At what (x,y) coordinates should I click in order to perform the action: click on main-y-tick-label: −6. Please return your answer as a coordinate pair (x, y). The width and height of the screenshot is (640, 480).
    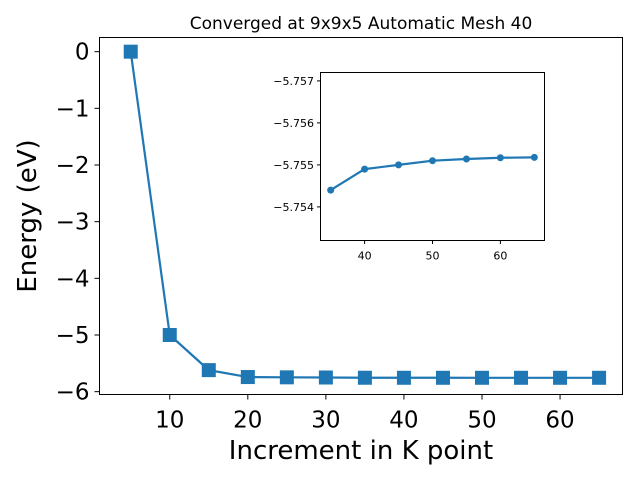
    Looking at the image, I should click on (73, 393).